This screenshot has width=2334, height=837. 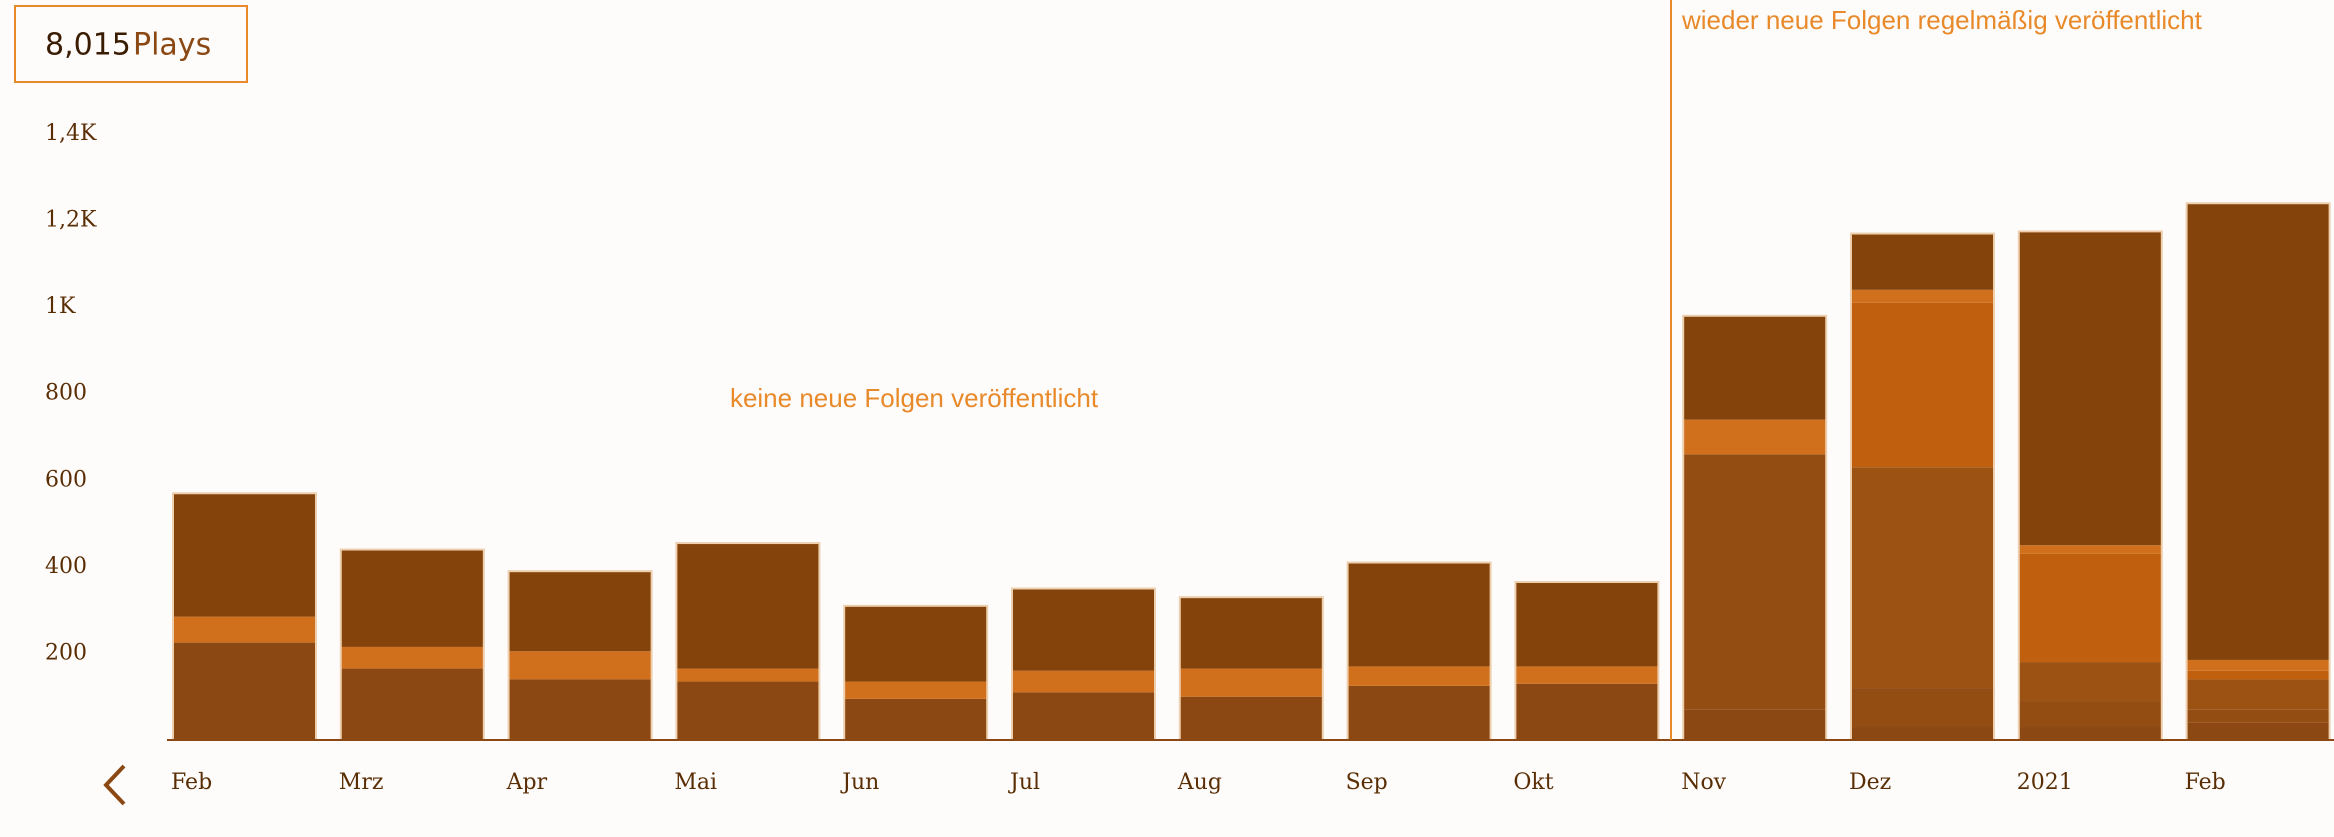 What do you see at coordinates (60, 306) in the screenshot?
I see `y-tick-label: 1K` at bounding box center [60, 306].